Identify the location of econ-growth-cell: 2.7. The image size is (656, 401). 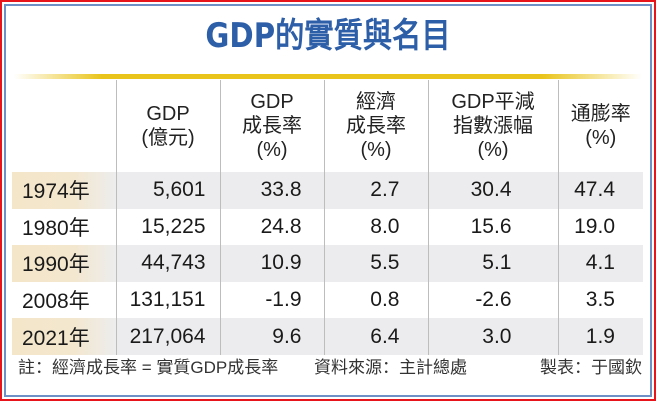
(375, 190).